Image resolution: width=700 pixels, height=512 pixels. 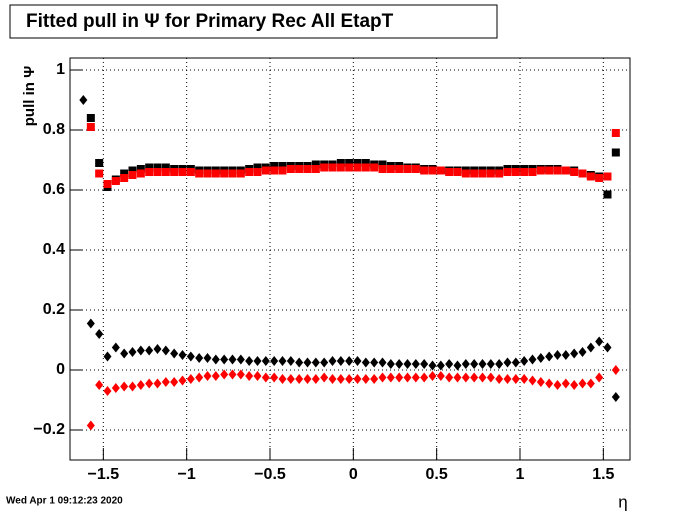 What do you see at coordinates (622, 501) in the screenshot?
I see `x-axis-label: η` at bounding box center [622, 501].